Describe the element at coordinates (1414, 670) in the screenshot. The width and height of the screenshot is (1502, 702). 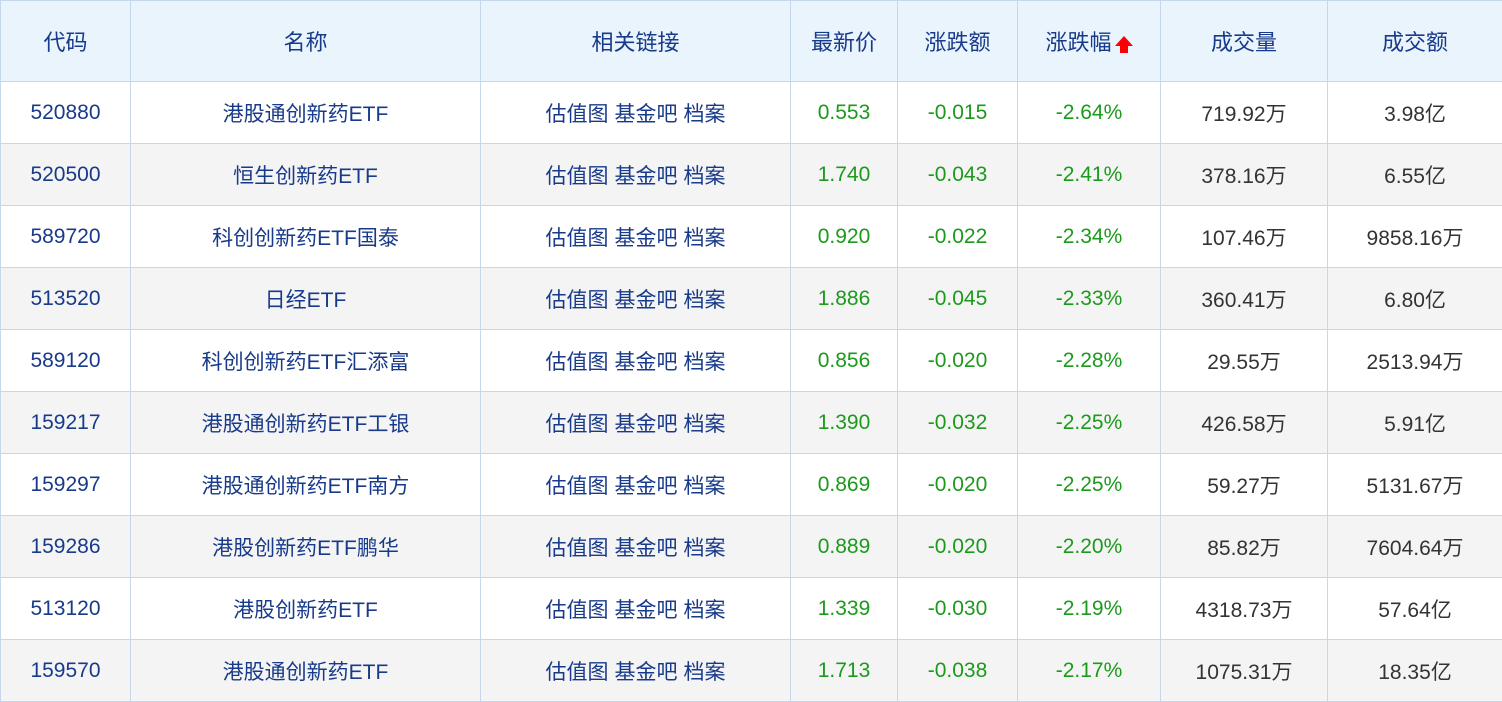
I see `amount: 18.35亿` at that location.